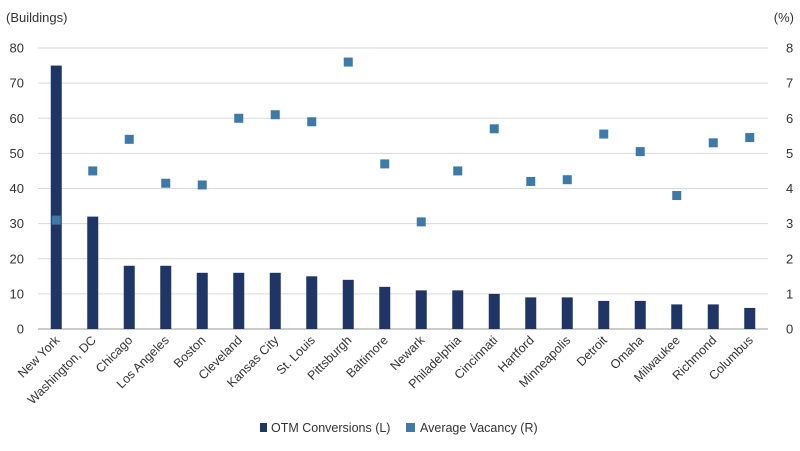  I want to click on right-tick-label: 5, so click(789, 153).